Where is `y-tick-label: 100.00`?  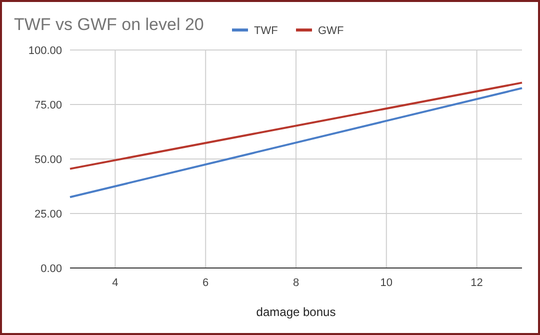 y-tick-label: 100.00 is located at coordinates (45, 50).